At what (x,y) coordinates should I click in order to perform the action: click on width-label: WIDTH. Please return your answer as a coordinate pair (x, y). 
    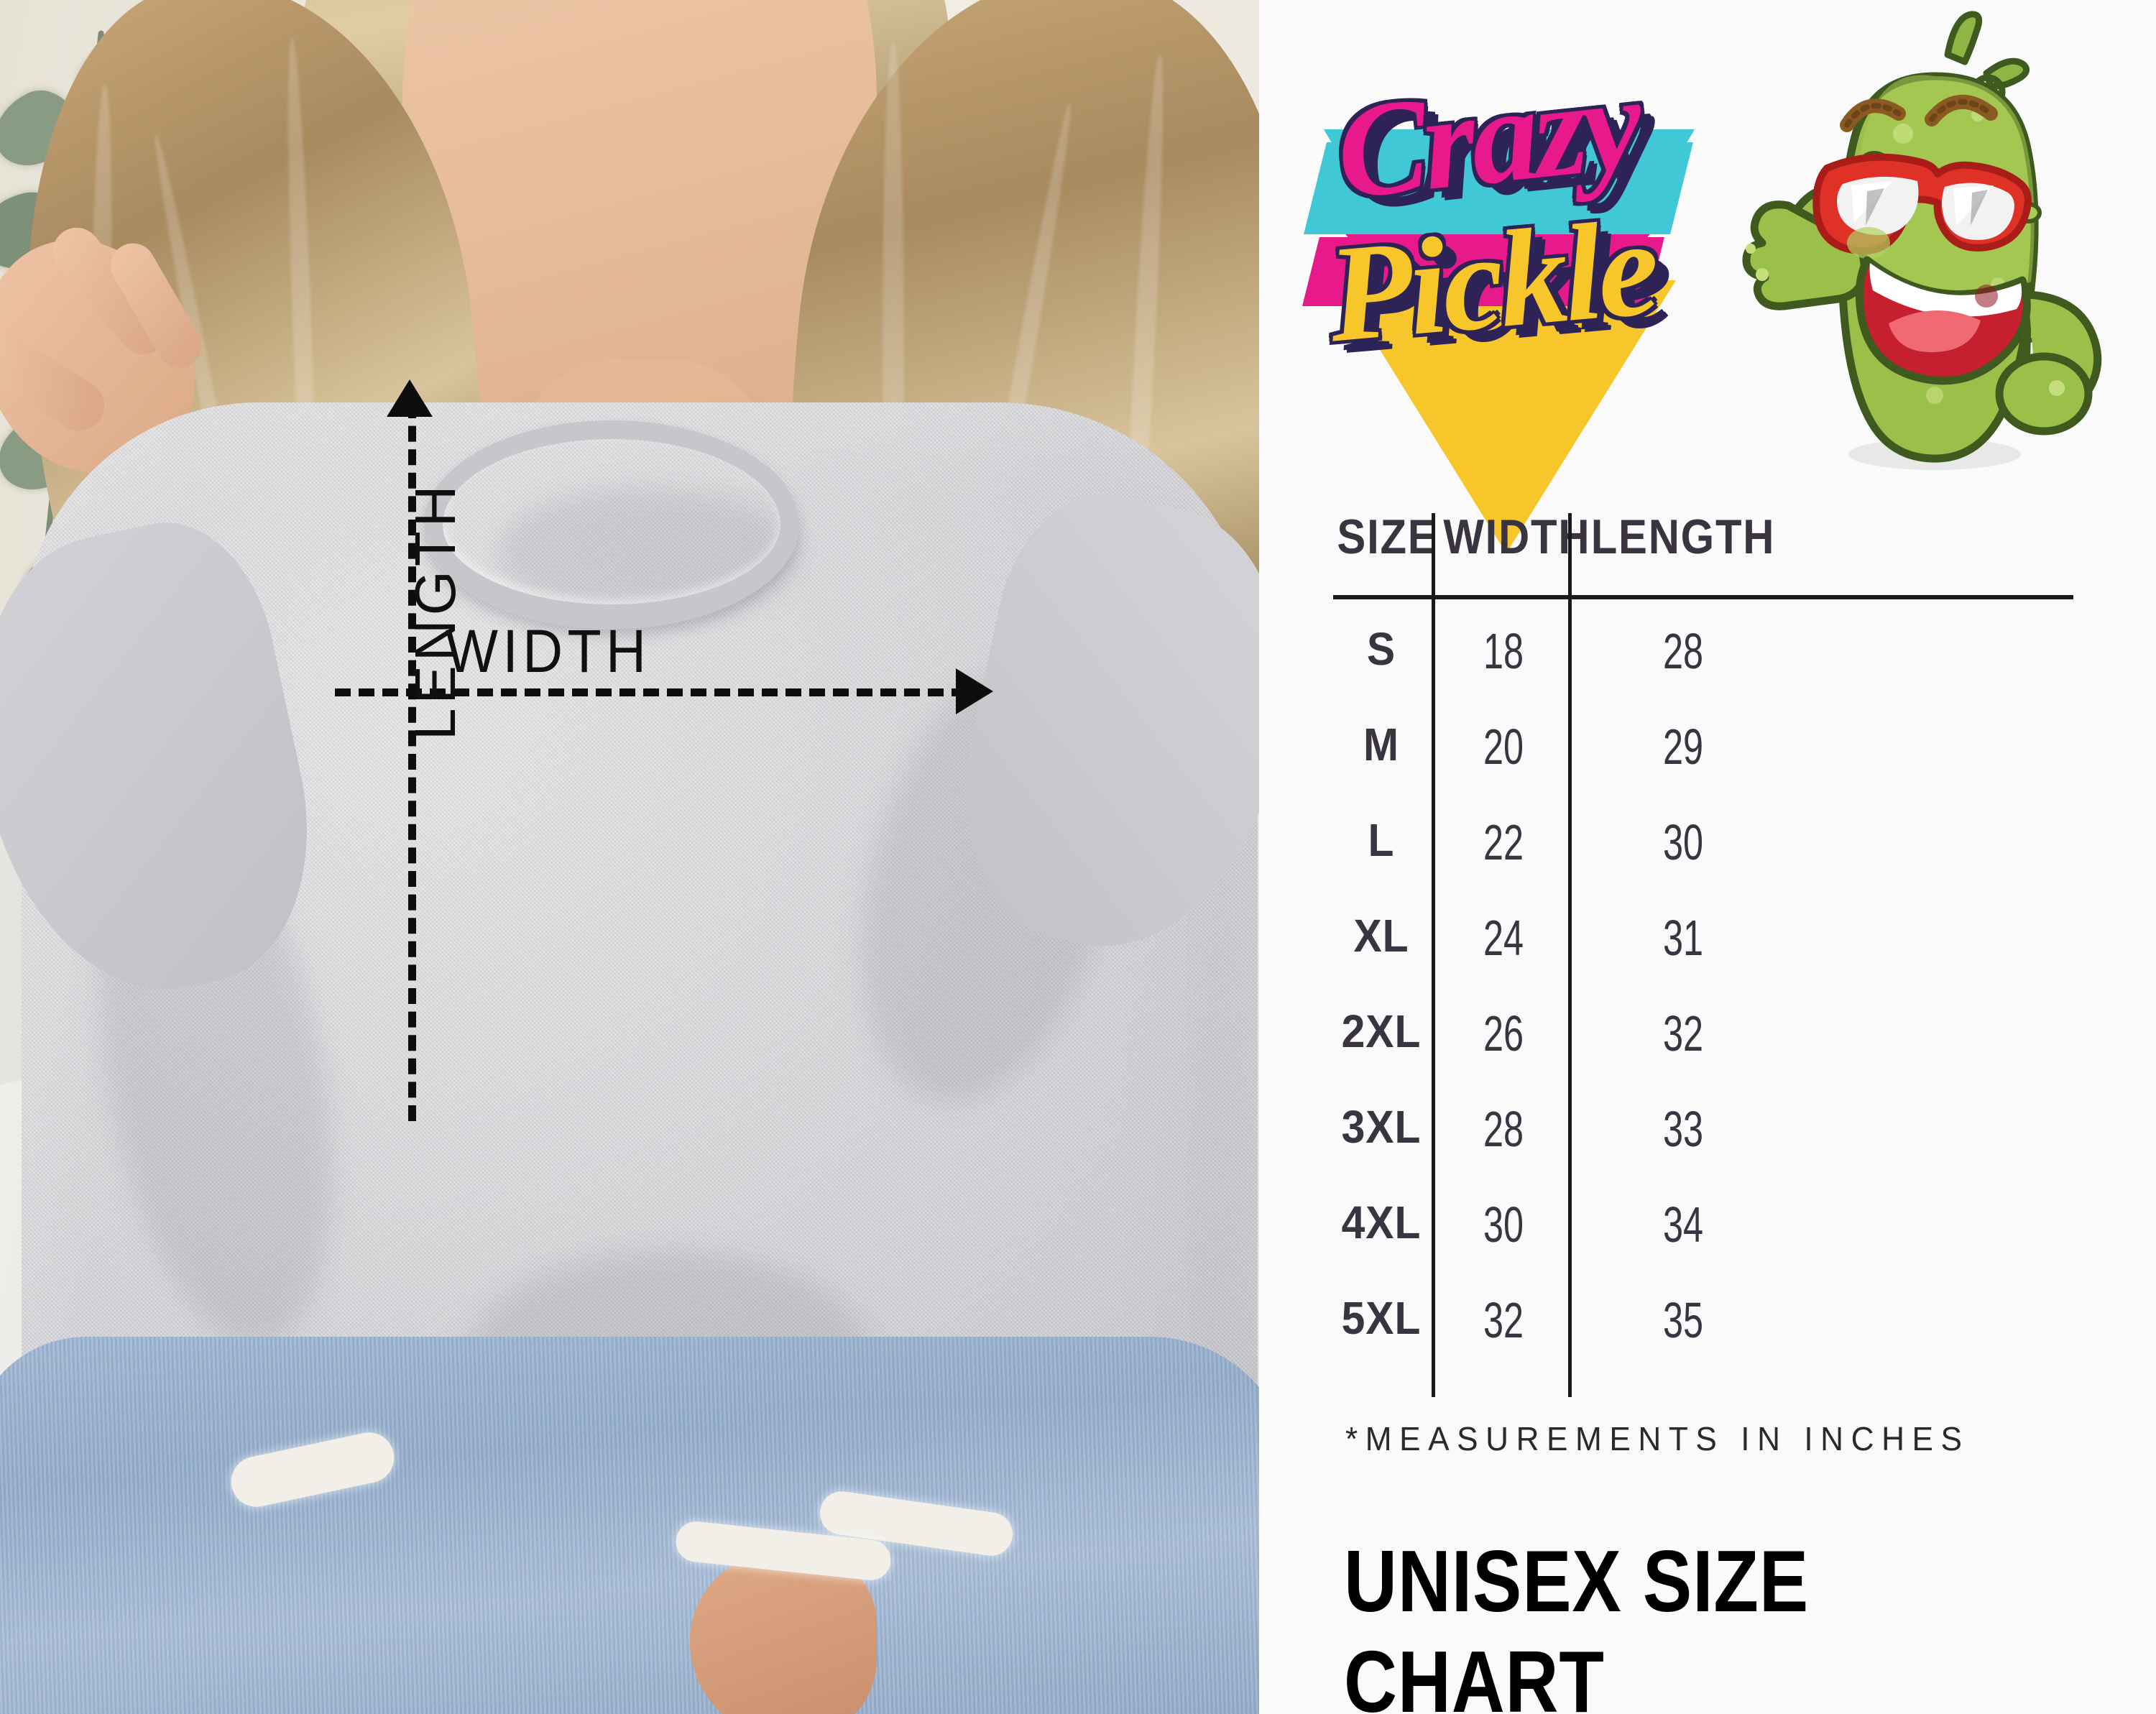
    Looking at the image, I should click on (548, 651).